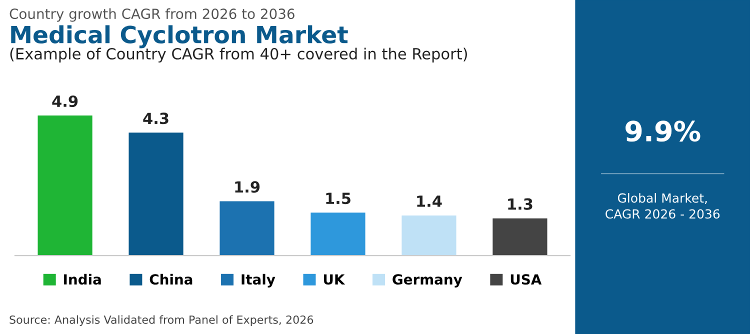 Image resolution: width=750 pixels, height=334 pixels. Describe the element at coordinates (427, 281) in the screenshot. I see `legend-label: Germany` at that location.